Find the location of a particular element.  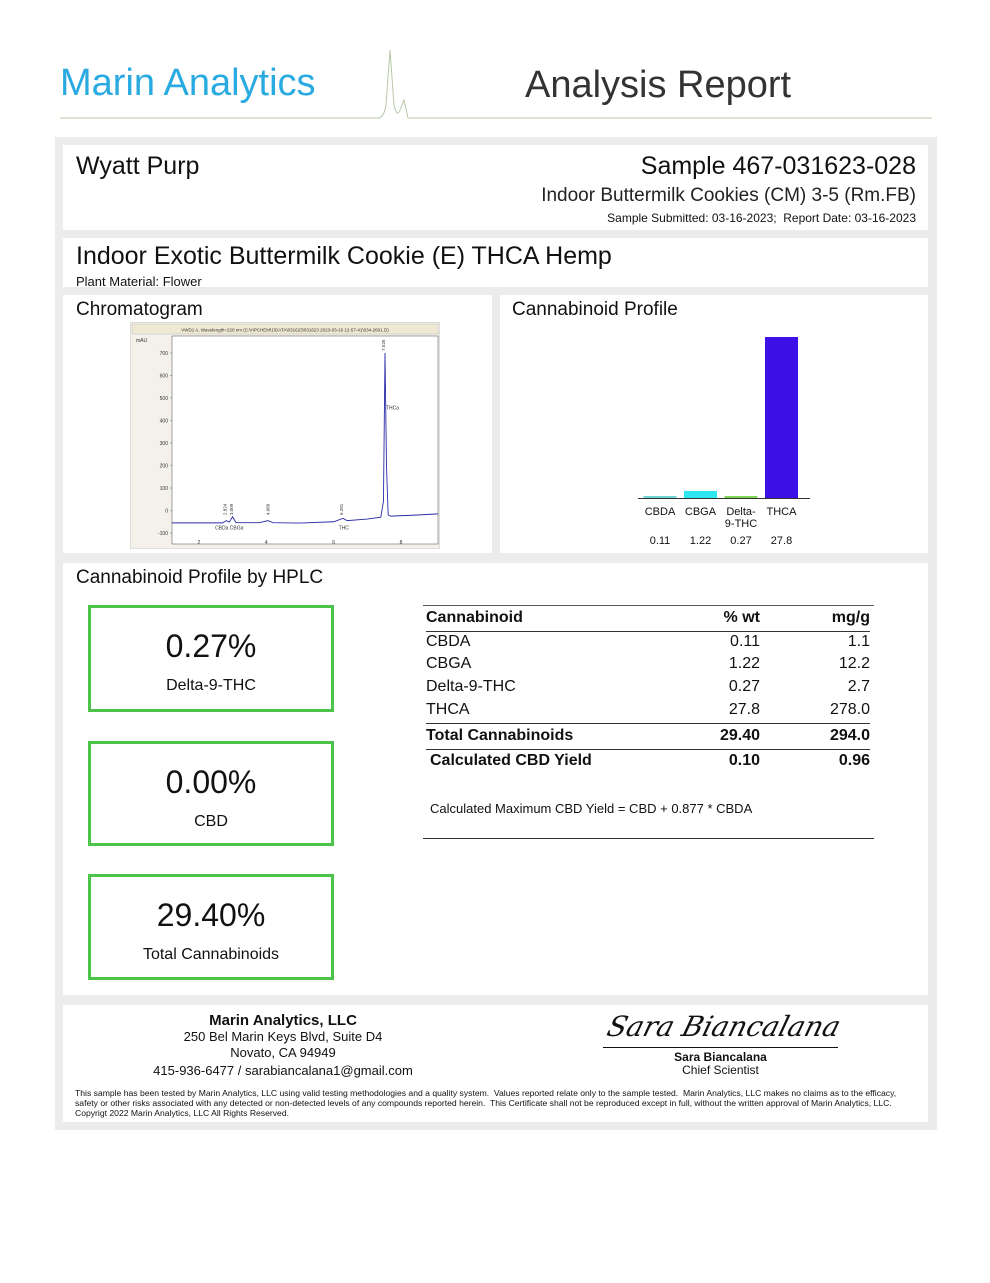

cell: 2.7 is located at coordinates (858, 686).